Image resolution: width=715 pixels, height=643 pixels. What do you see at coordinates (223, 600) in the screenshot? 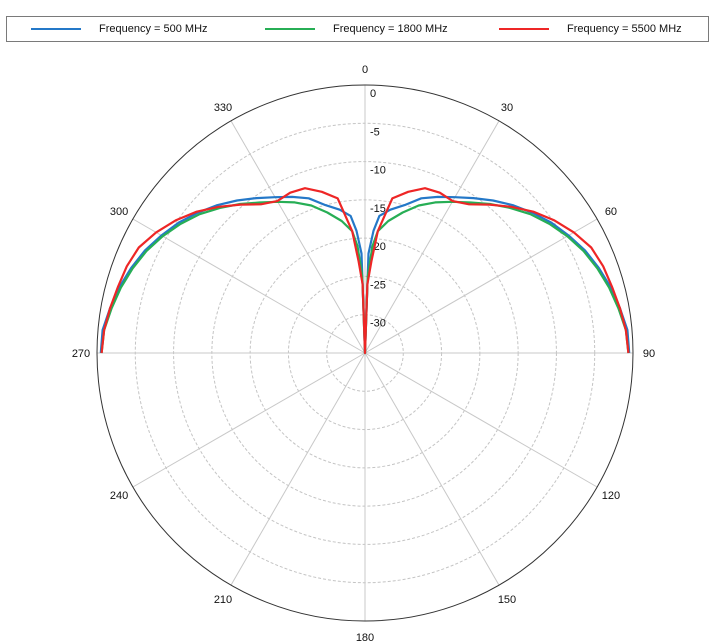
I see `angle-tick-label: 210` at bounding box center [223, 600].